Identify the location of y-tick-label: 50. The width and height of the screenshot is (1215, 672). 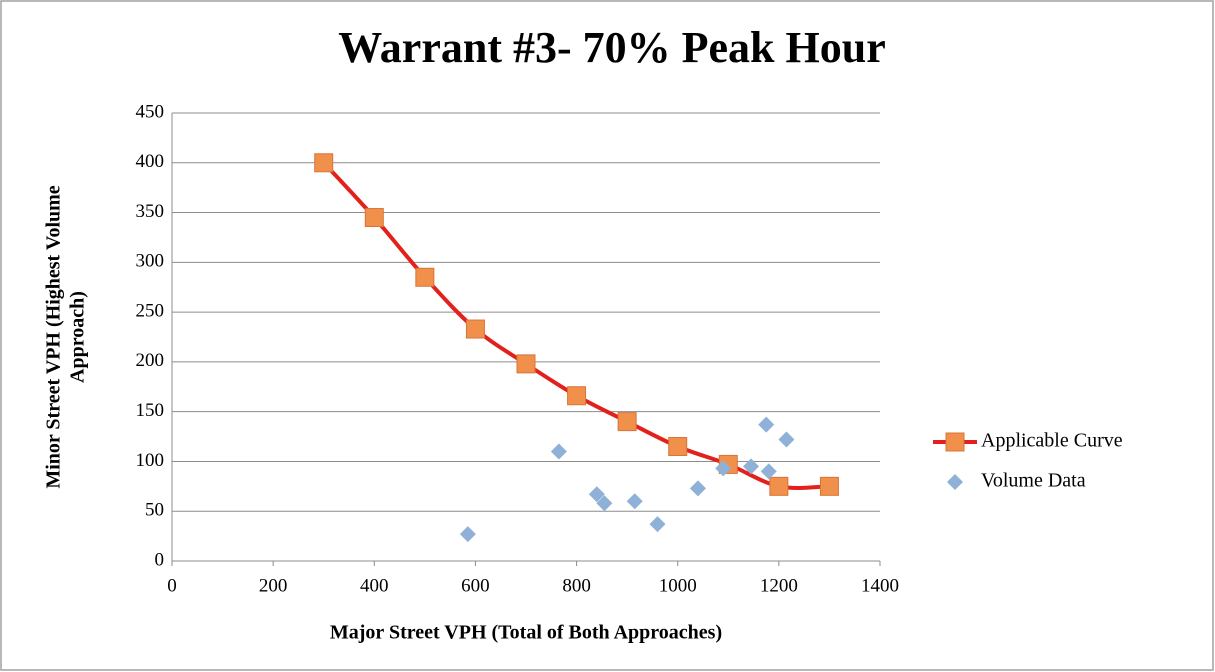
(154, 510).